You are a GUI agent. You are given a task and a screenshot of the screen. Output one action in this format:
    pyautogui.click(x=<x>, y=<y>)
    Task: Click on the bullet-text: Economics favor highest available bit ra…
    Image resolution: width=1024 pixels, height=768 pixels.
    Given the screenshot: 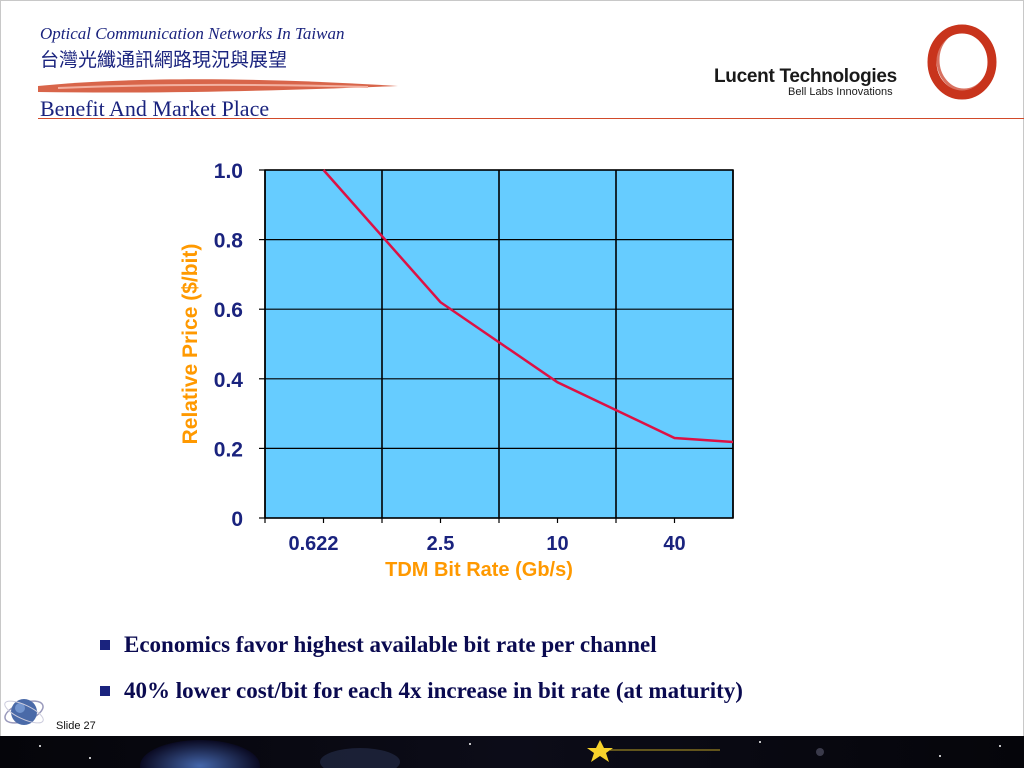 What is the action you would take?
    pyautogui.click(x=390, y=644)
    